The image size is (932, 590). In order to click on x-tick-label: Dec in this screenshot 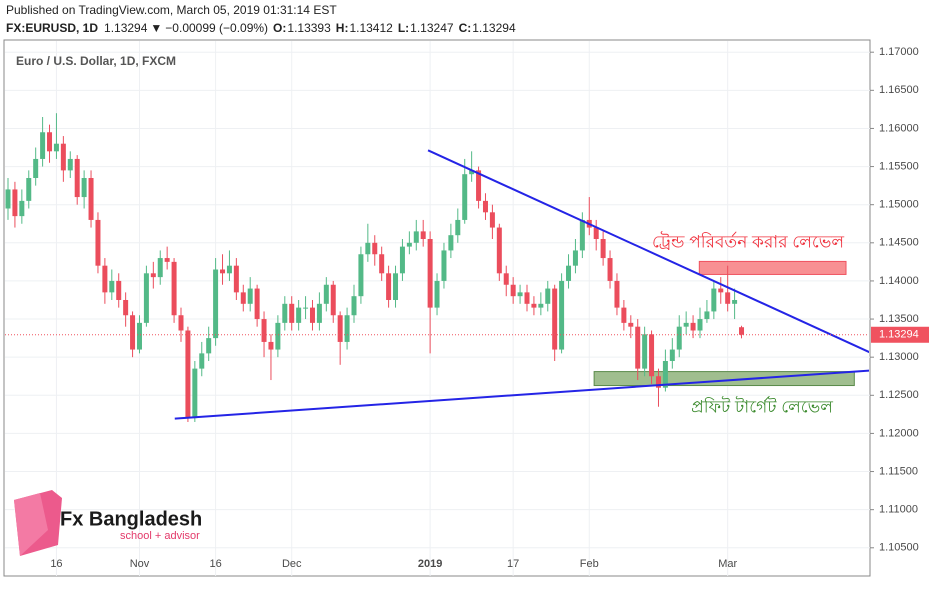, I will do `click(292, 564)`.